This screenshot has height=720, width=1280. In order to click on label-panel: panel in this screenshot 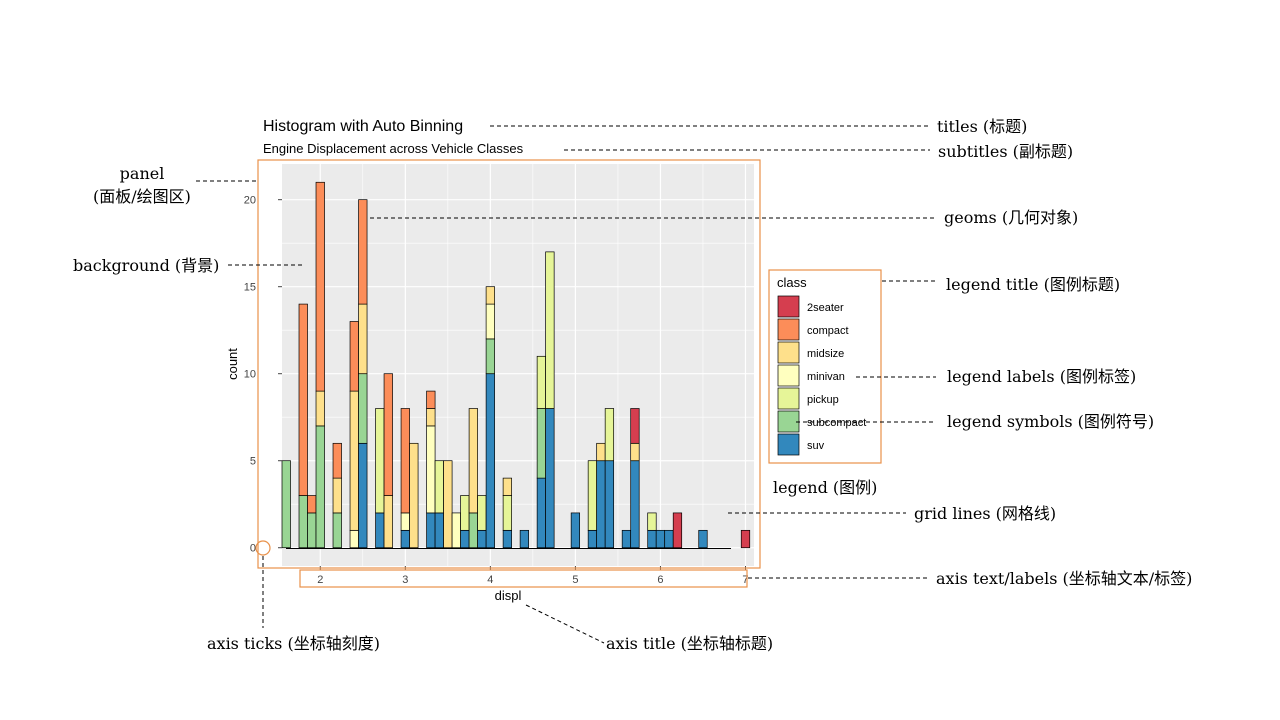, I will do `click(142, 173)`.